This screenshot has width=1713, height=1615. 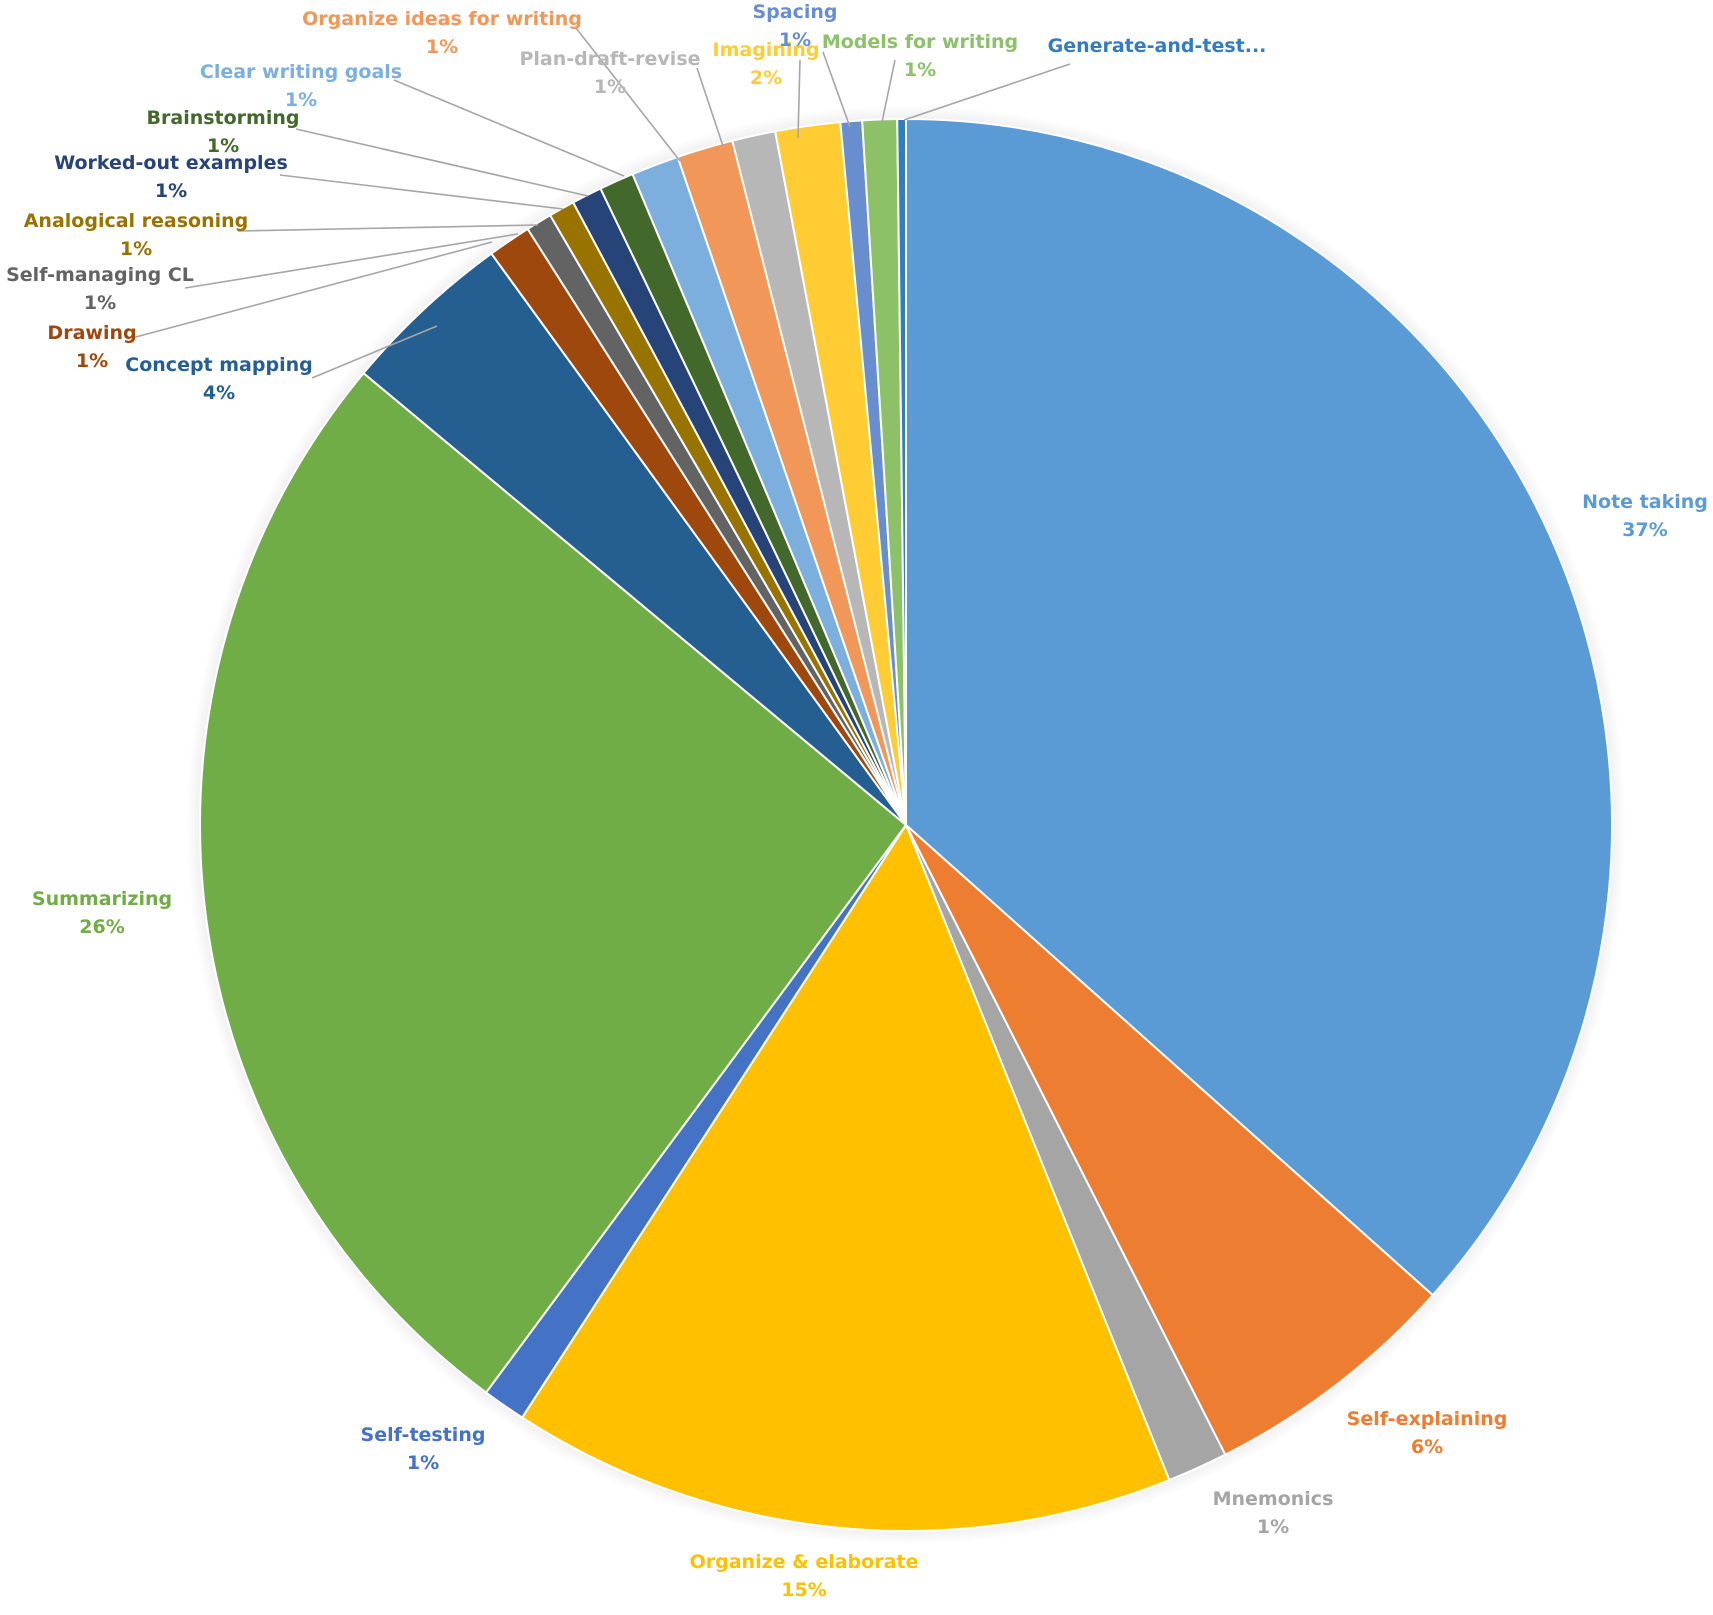 What do you see at coordinates (423, 1463) in the screenshot?
I see `slice-percent-self-testing: 1%` at bounding box center [423, 1463].